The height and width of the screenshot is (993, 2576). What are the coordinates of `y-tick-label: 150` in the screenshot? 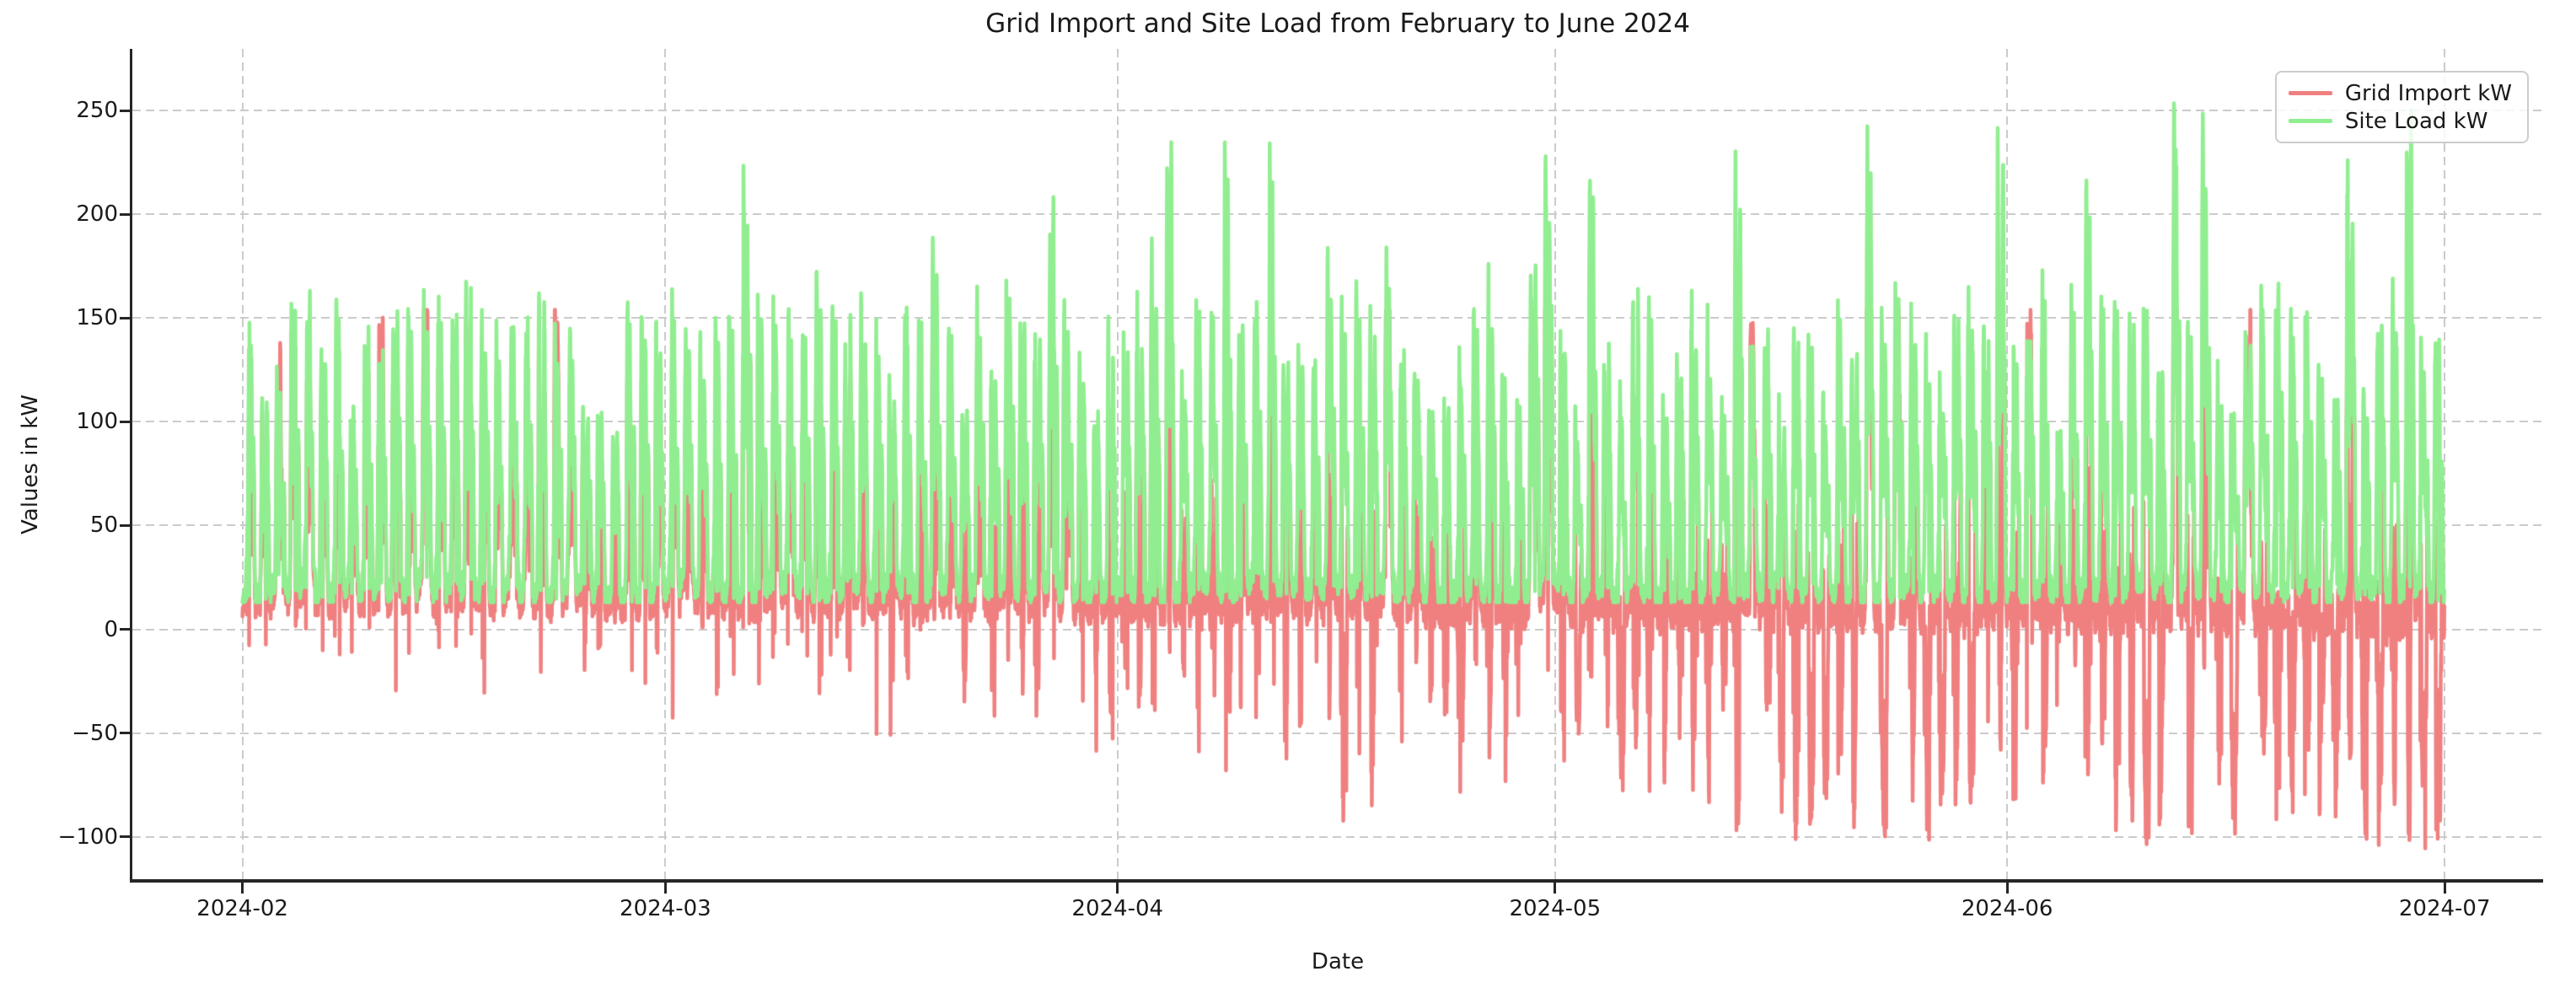 It's located at (97, 318).